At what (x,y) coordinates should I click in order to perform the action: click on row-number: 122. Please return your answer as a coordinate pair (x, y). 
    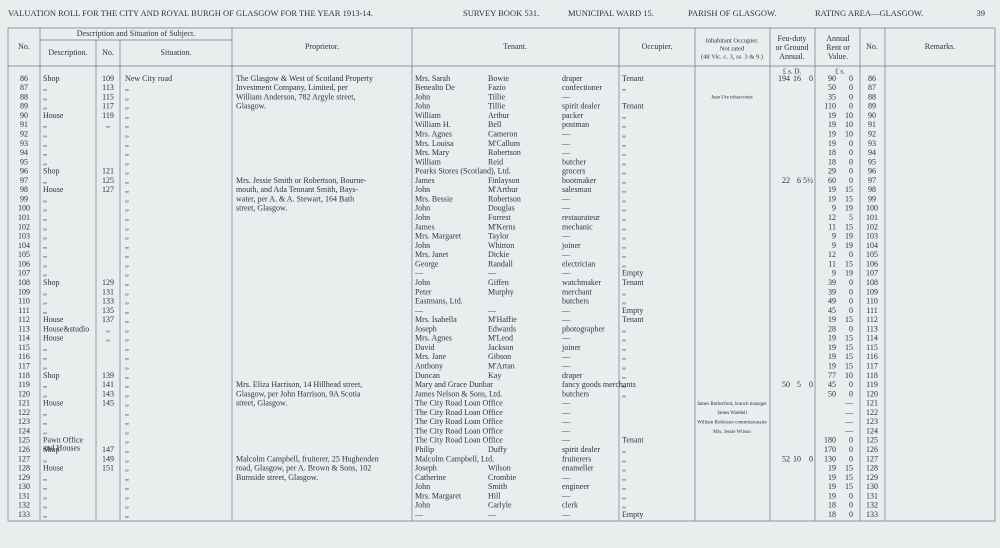
    Looking at the image, I should click on (872, 412).